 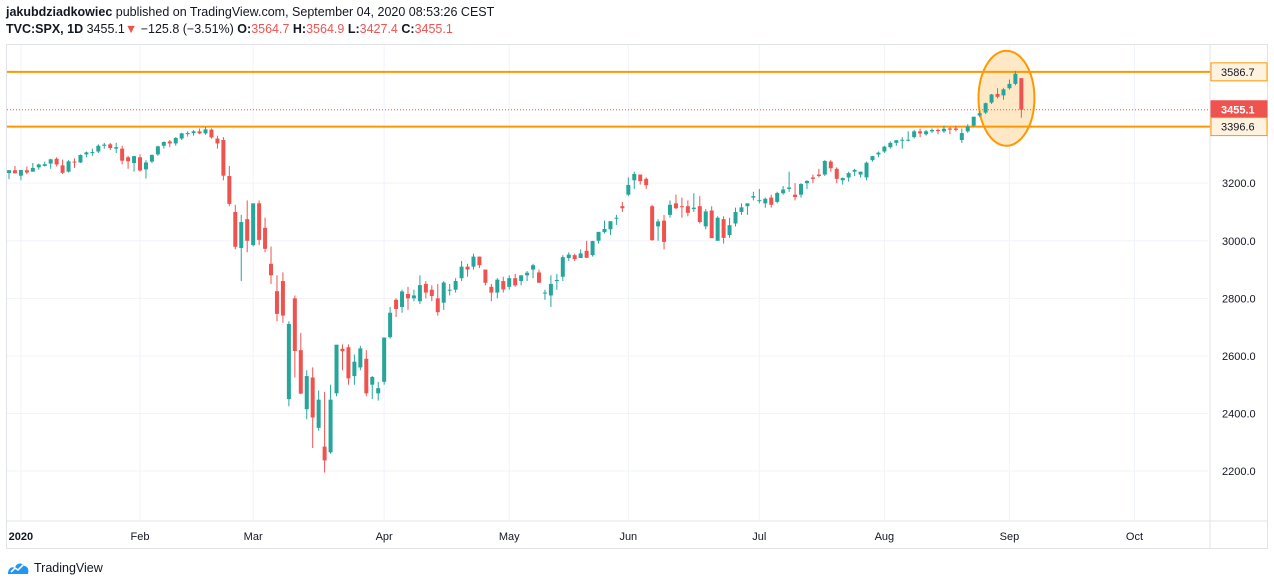 I want to click on footer-brand: TradingView, so click(x=68, y=568).